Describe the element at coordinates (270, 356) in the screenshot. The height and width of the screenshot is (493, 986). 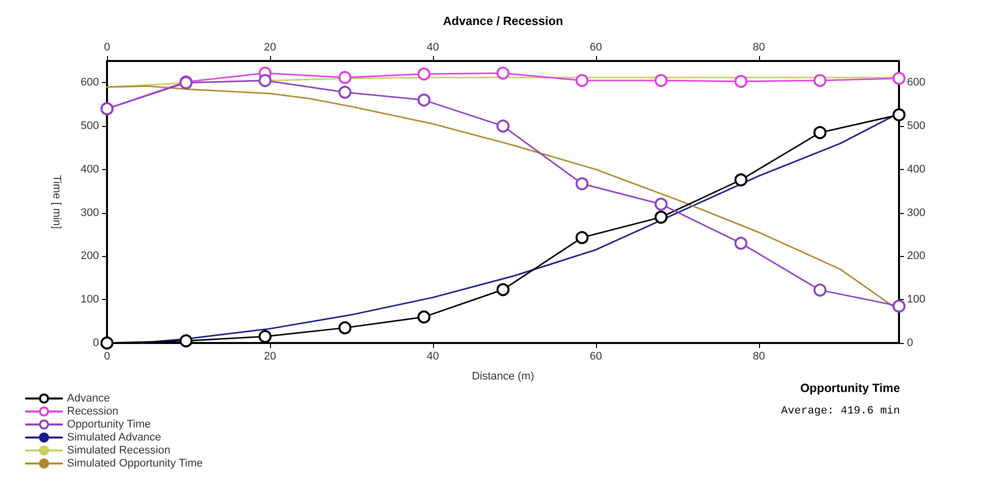
I see `x-tick-label: 20` at that location.